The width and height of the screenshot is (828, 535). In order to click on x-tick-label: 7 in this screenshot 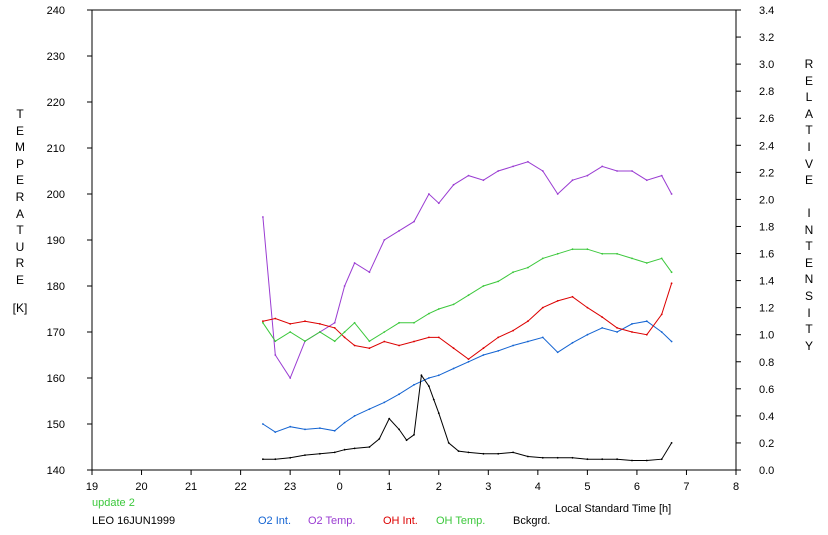, I will do `click(686, 487)`.